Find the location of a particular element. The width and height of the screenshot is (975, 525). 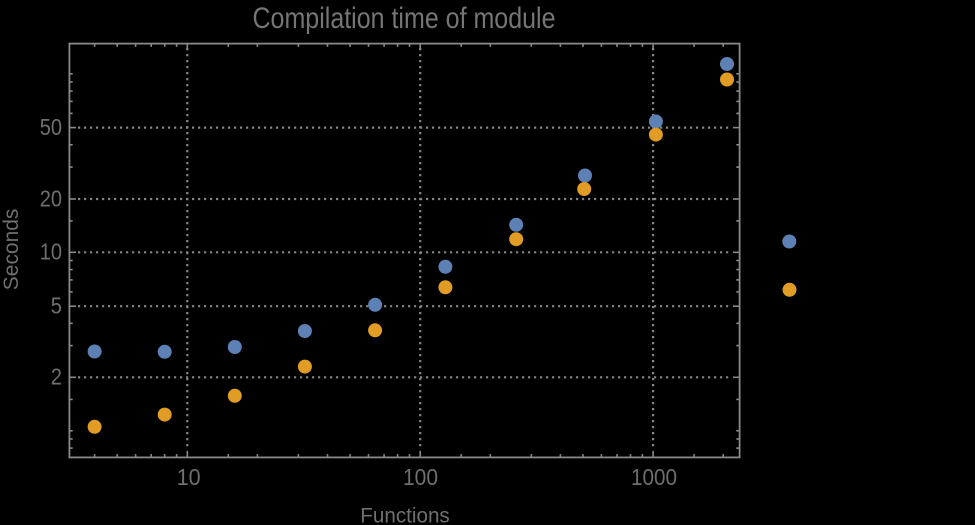

svg-text: Seconds is located at coordinates (11, 250).